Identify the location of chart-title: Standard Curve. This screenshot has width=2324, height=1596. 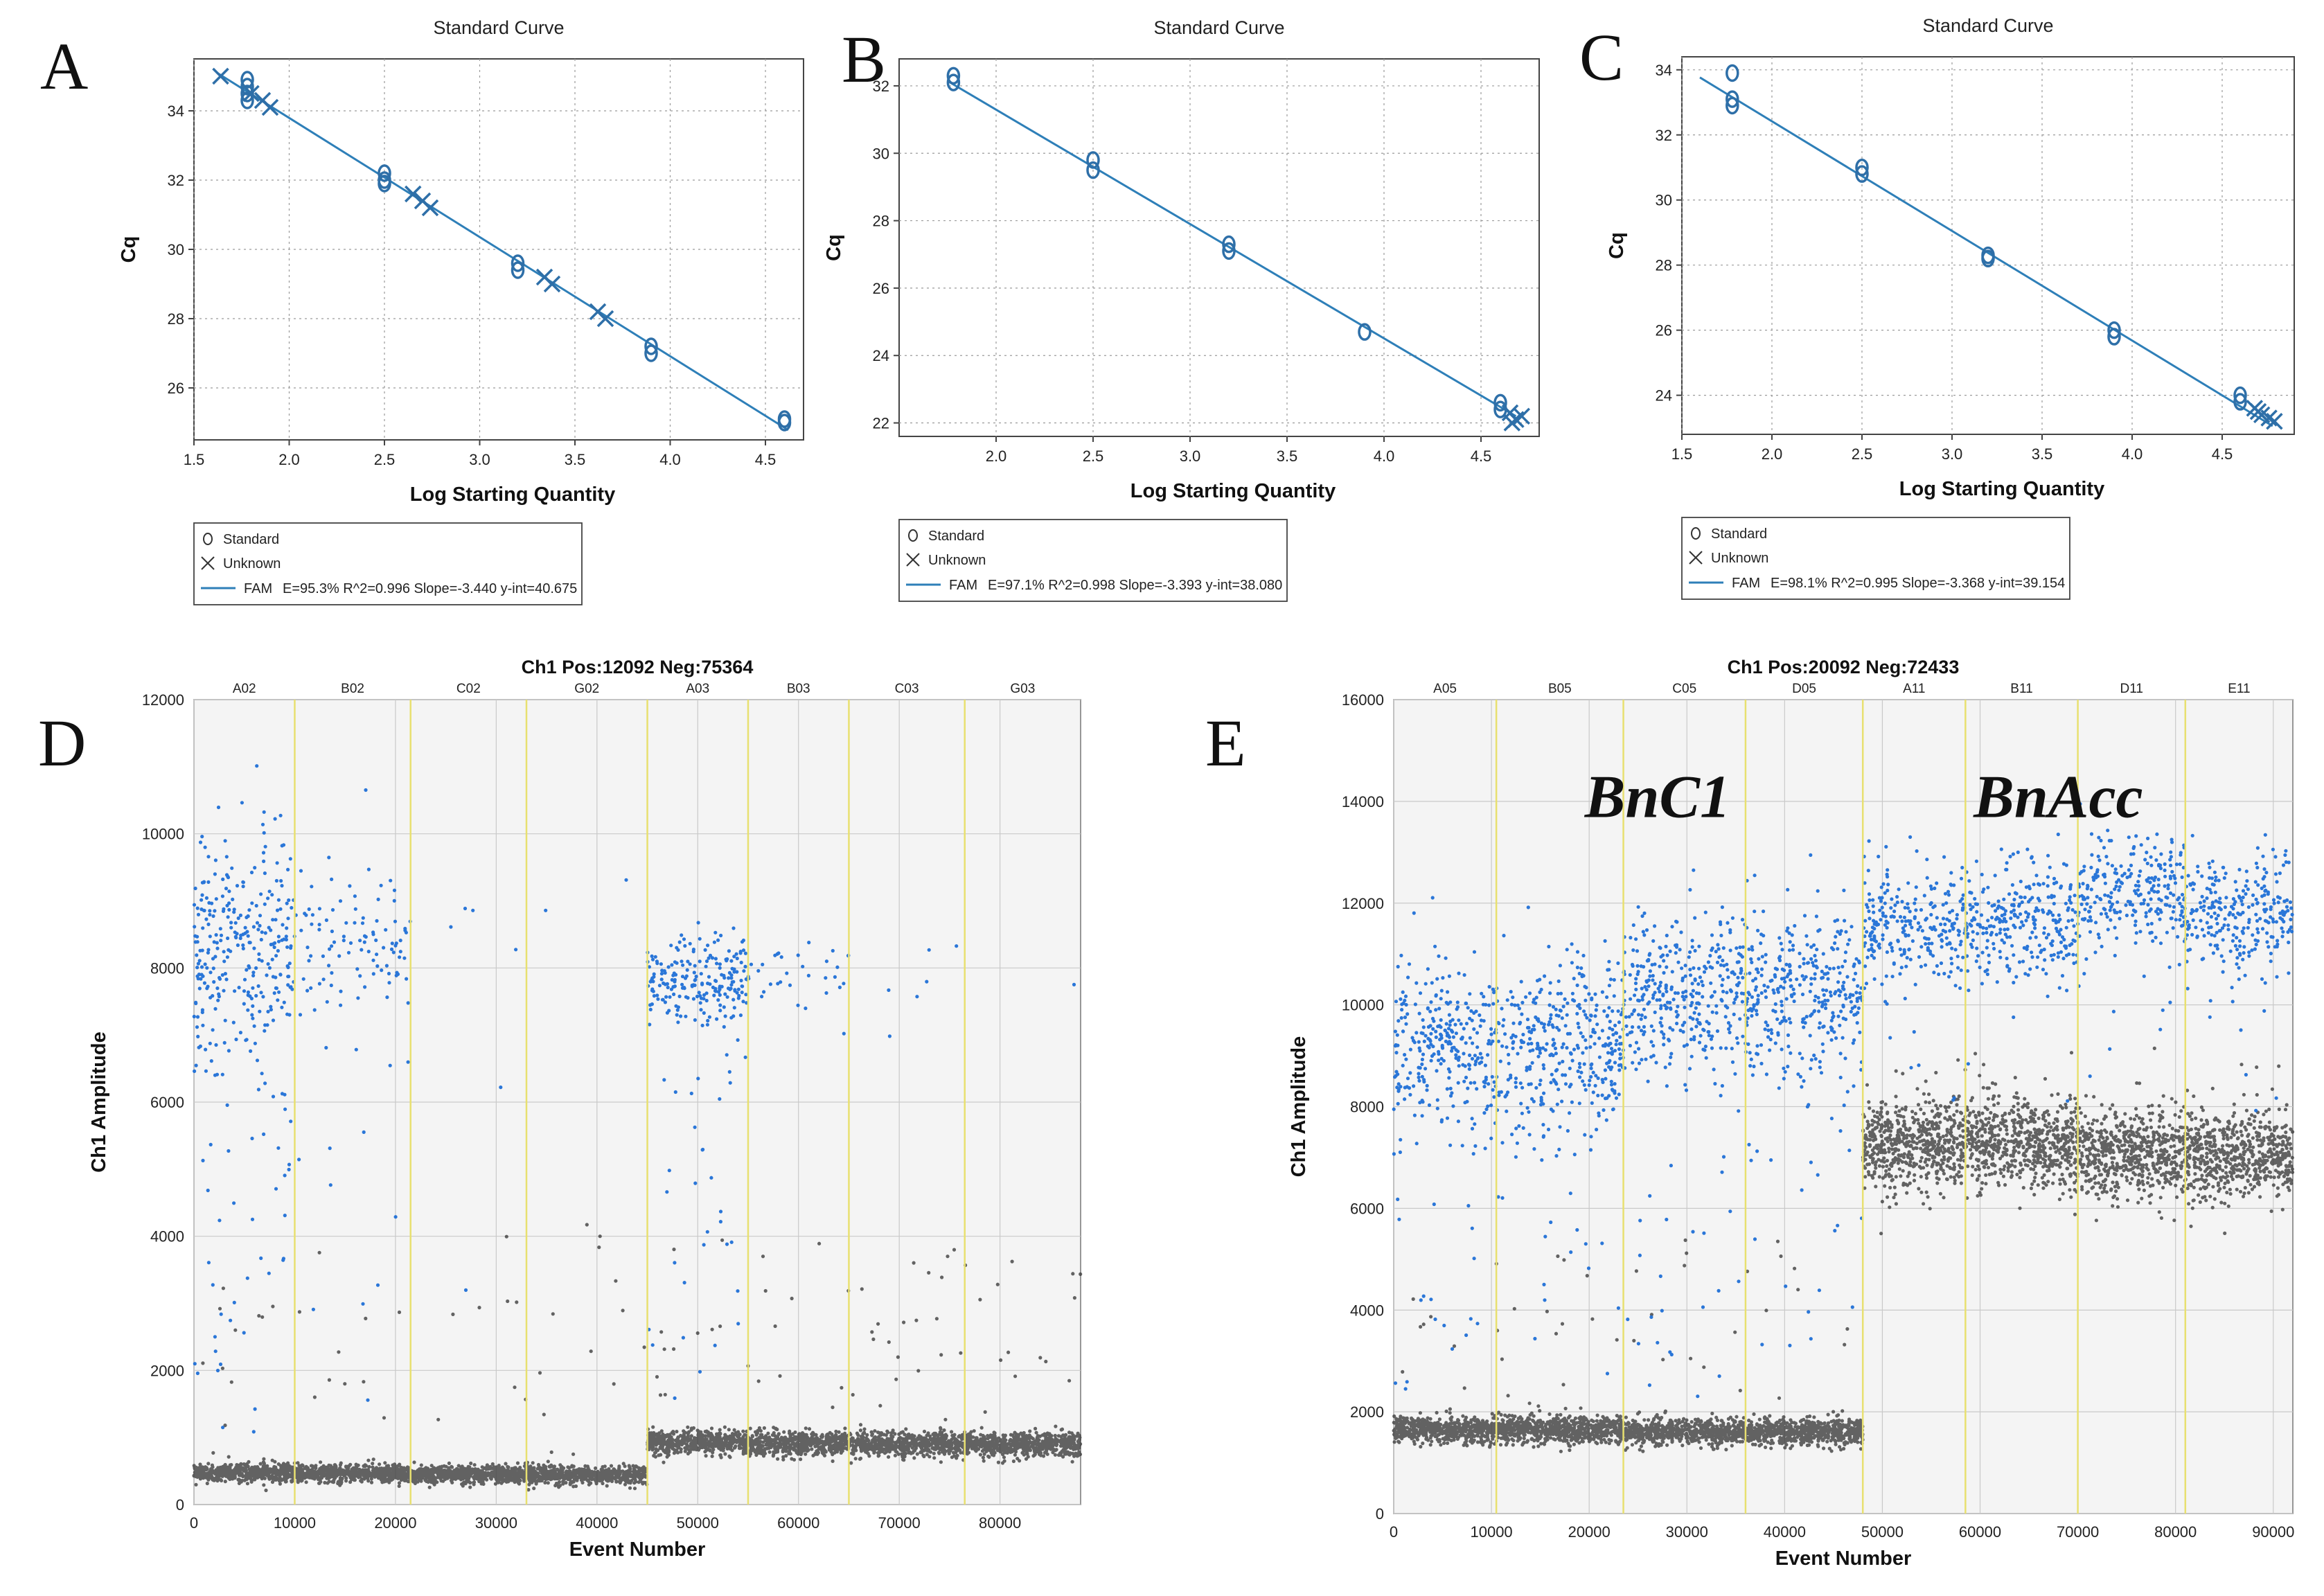
(1218, 27).